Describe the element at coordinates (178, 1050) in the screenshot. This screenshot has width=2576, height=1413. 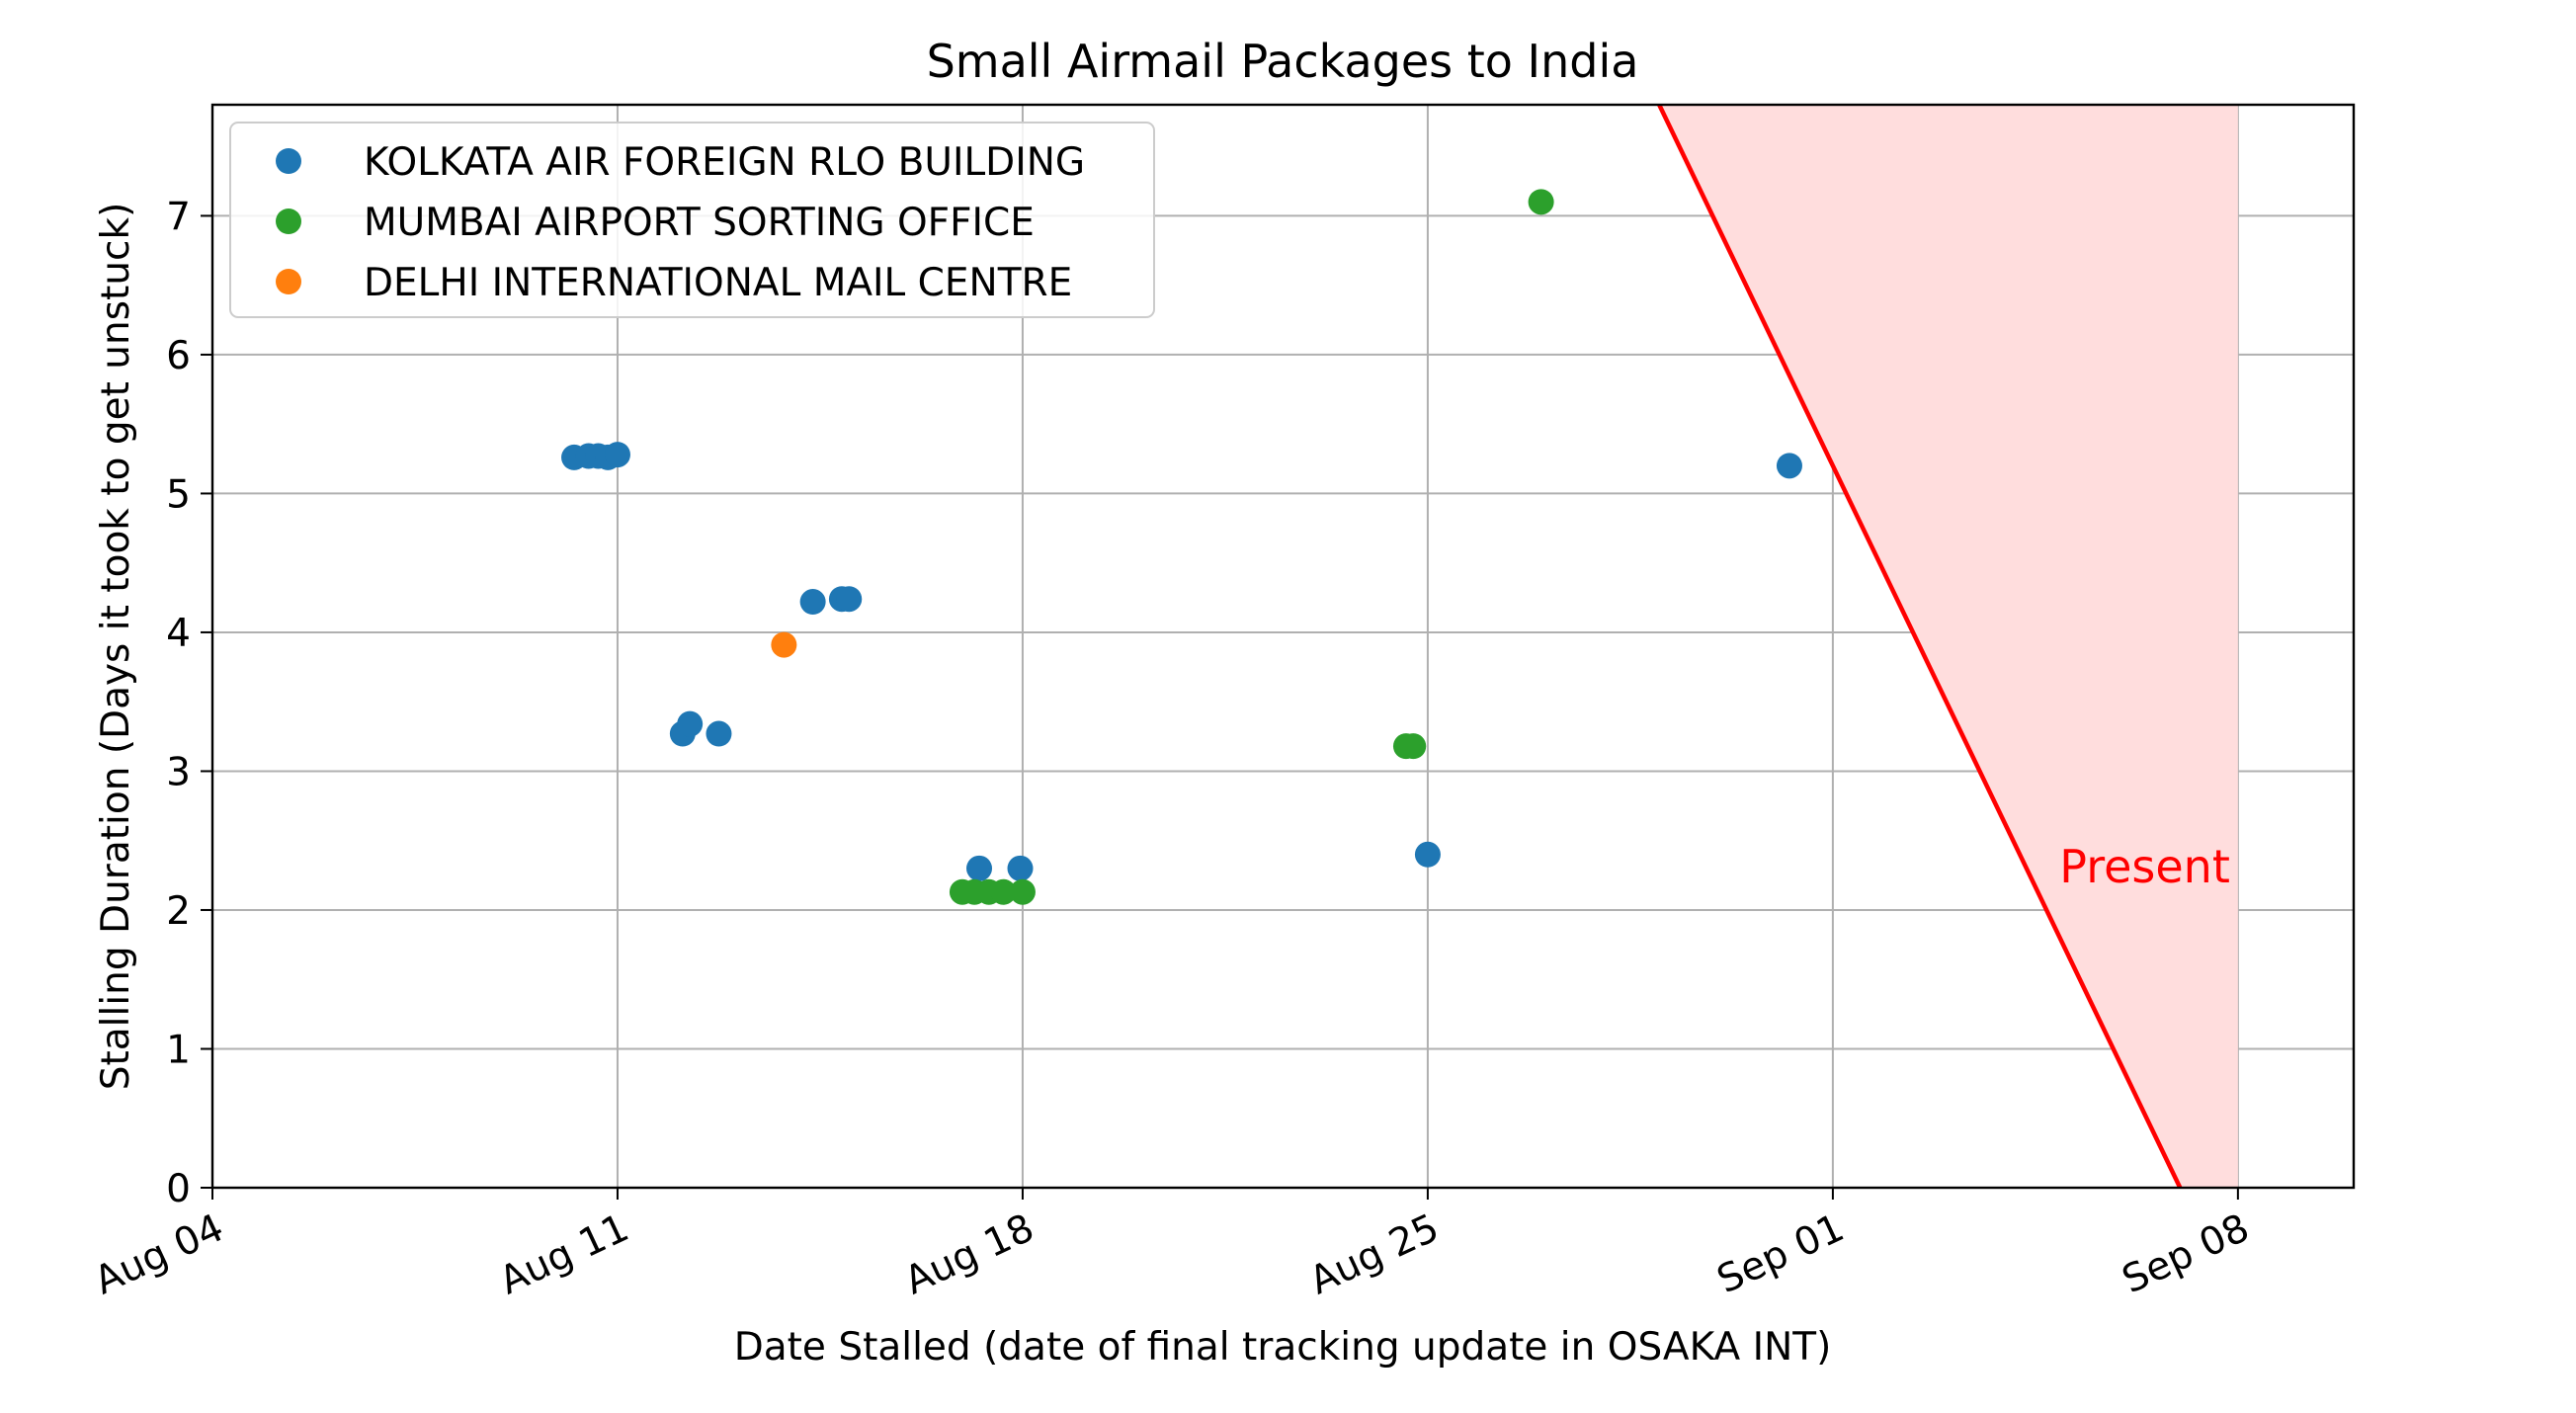
I see `y-tick-label: 1` at that location.